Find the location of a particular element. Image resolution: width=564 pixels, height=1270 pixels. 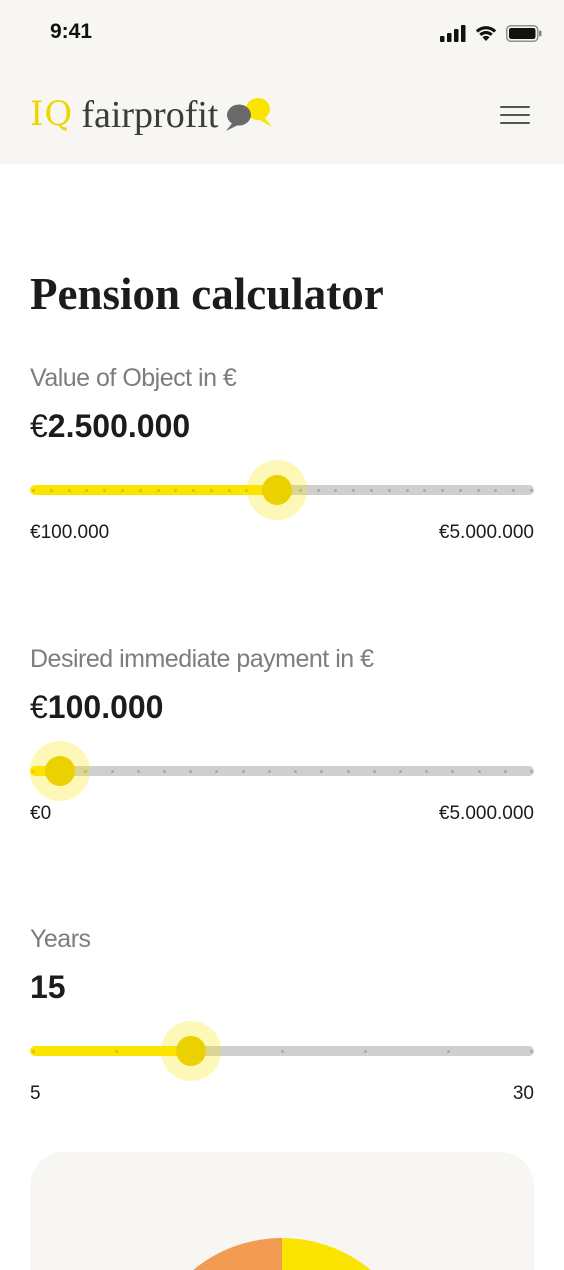

hamburger-menu-icon is located at coordinates (515, 116).